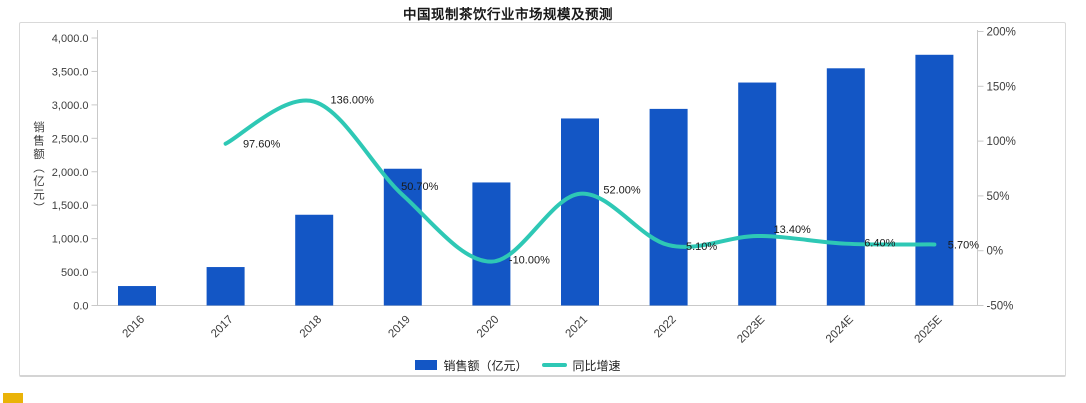  What do you see at coordinates (508, 14) in the screenshot?
I see `chart-title: 中国现制茶饮行业市场规模及预测` at bounding box center [508, 14].